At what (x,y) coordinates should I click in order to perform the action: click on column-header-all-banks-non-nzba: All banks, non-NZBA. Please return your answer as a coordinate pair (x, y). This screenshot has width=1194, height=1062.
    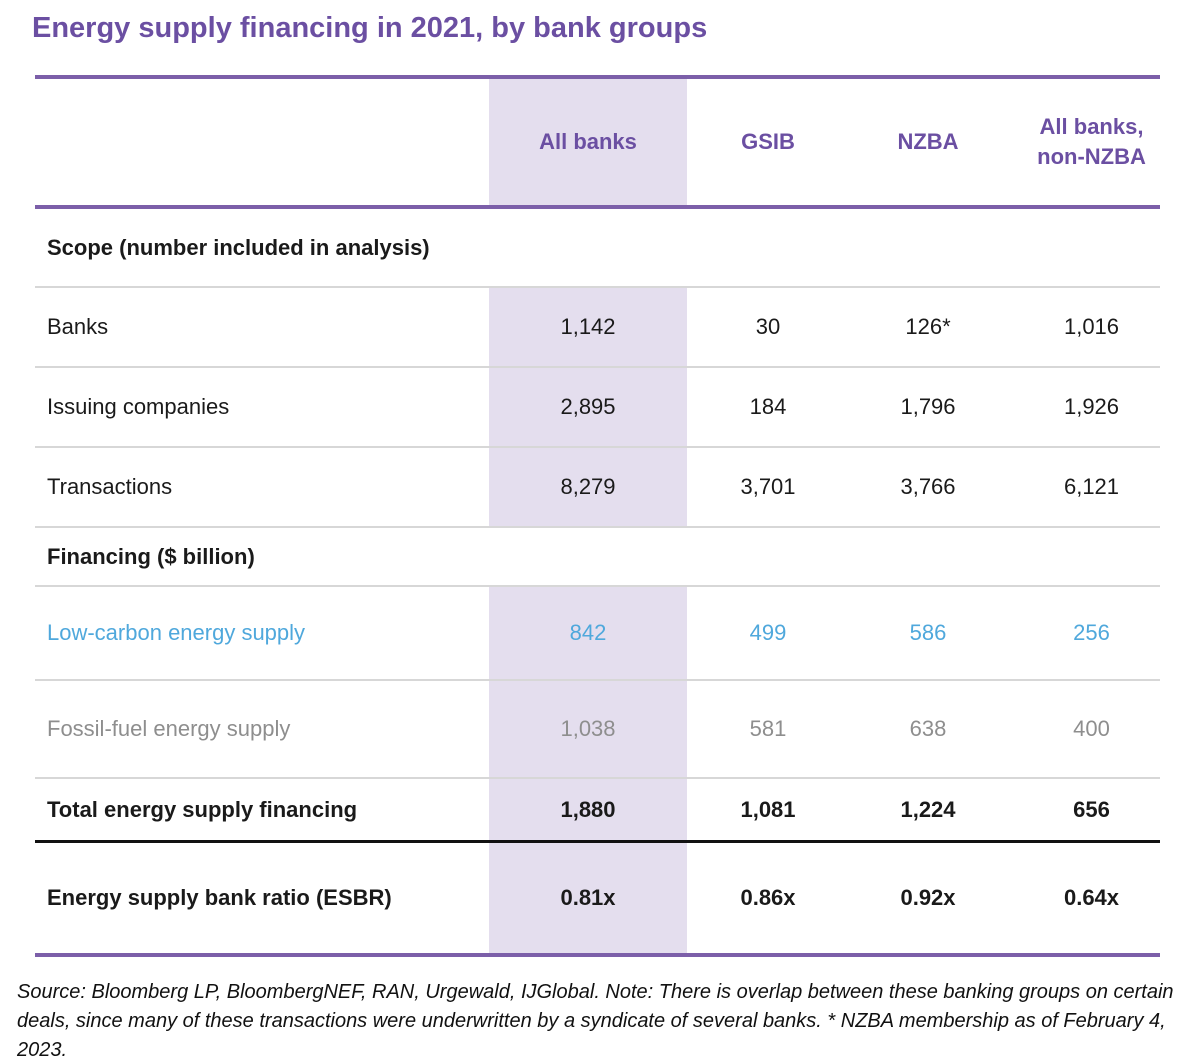
    Looking at the image, I should click on (1091, 141).